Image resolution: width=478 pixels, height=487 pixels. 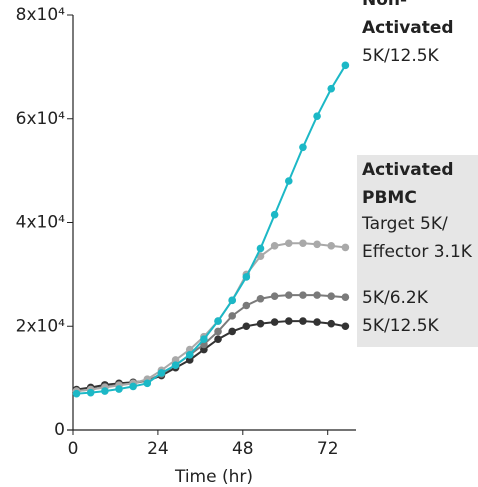 I want to click on series-label: 5K/6.2K, so click(x=395, y=298).